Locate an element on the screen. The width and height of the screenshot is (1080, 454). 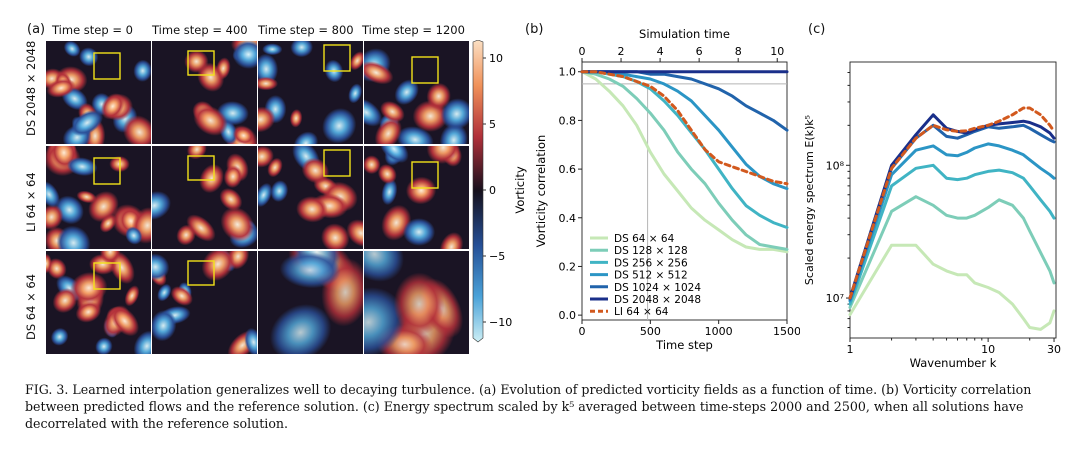
legend-label: LI 64 × 64 is located at coordinates (641, 312).